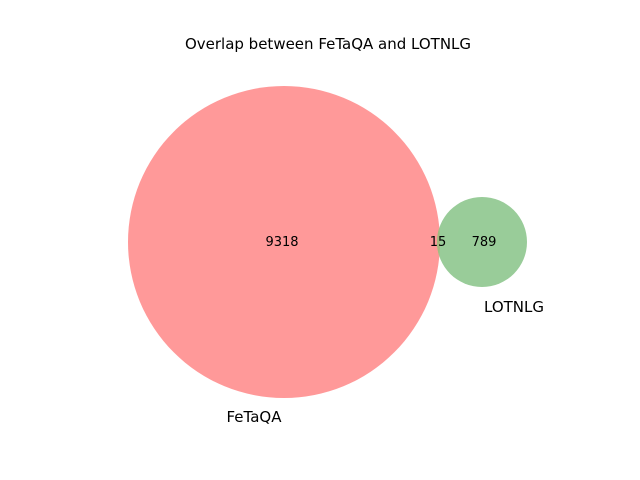 The width and height of the screenshot is (640, 480). I want to click on intersection-count: 15, so click(438, 242).